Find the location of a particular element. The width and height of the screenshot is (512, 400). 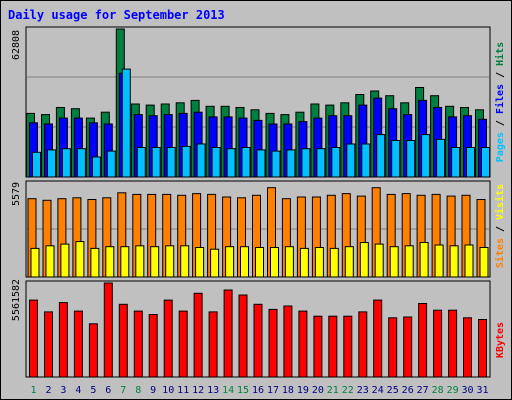

day-label-20: 20 is located at coordinates (318, 390).